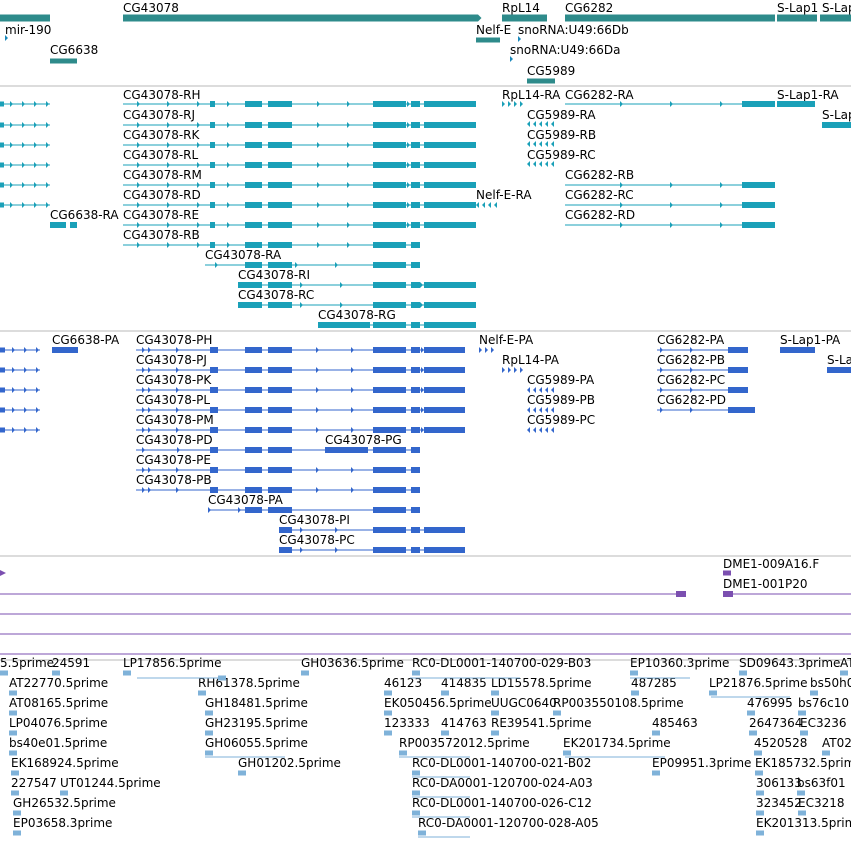  Describe the element at coordinates (728, 594) in the screenshot. I see `clone-end` at that location.